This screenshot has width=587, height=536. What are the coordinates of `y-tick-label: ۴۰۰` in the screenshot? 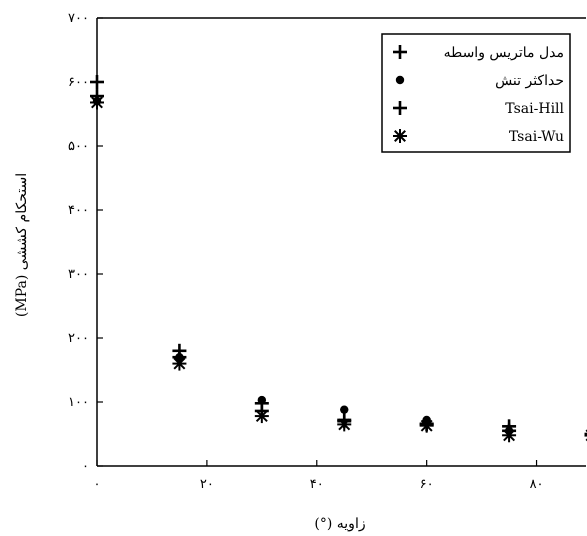 It's located at (78, 210).